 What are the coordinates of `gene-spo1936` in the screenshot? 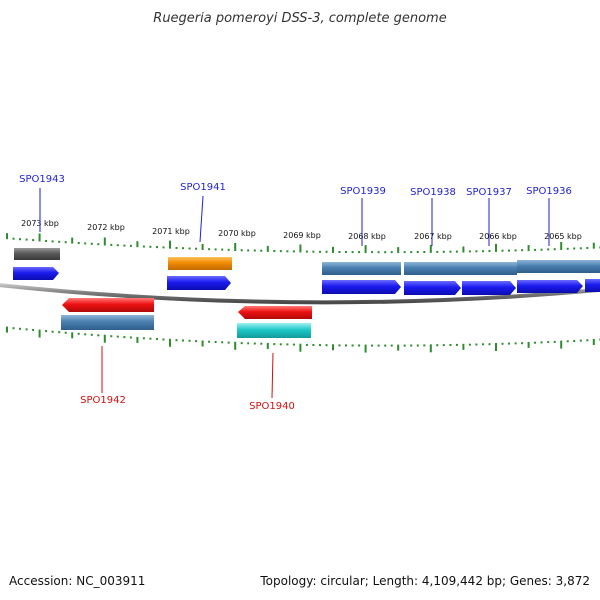 It's located at (558, 266).